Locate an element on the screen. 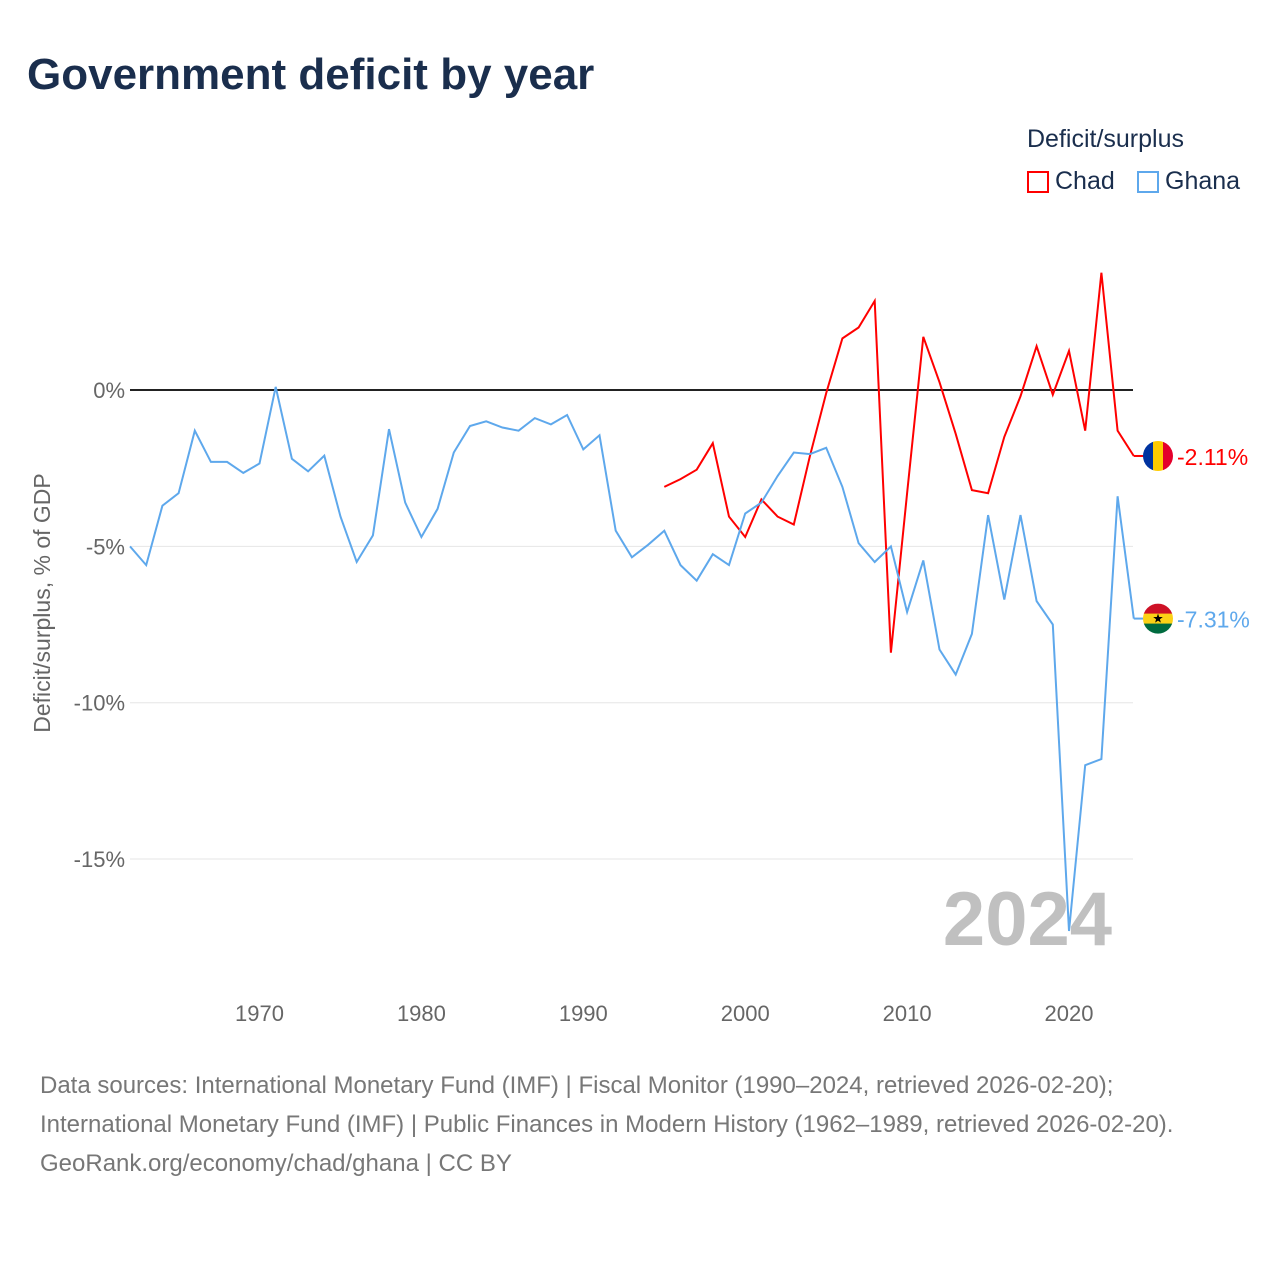  legend-item-ghana: Ghana is located at coordinates (1188, 181).